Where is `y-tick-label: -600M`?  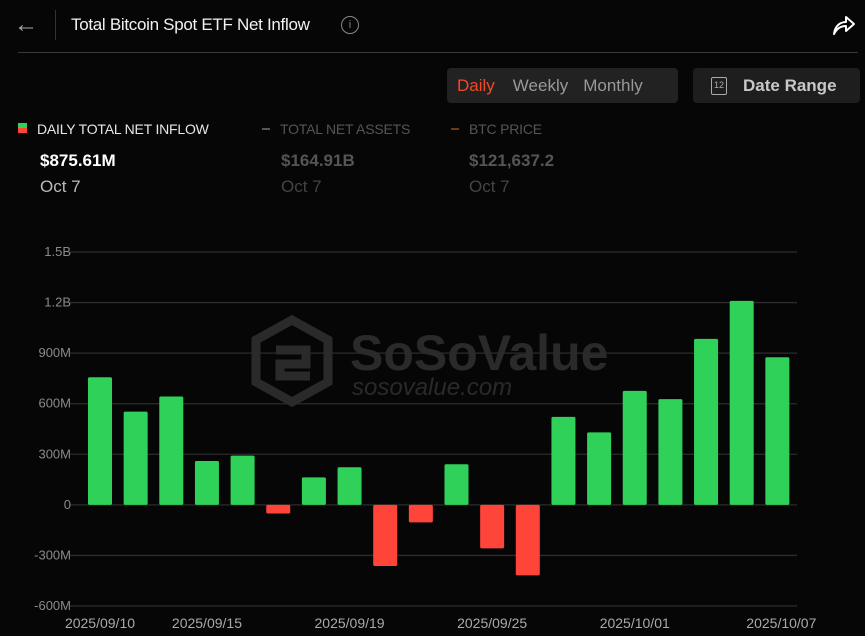 y-tick-label: -600M is located at coordinates (52, 605).